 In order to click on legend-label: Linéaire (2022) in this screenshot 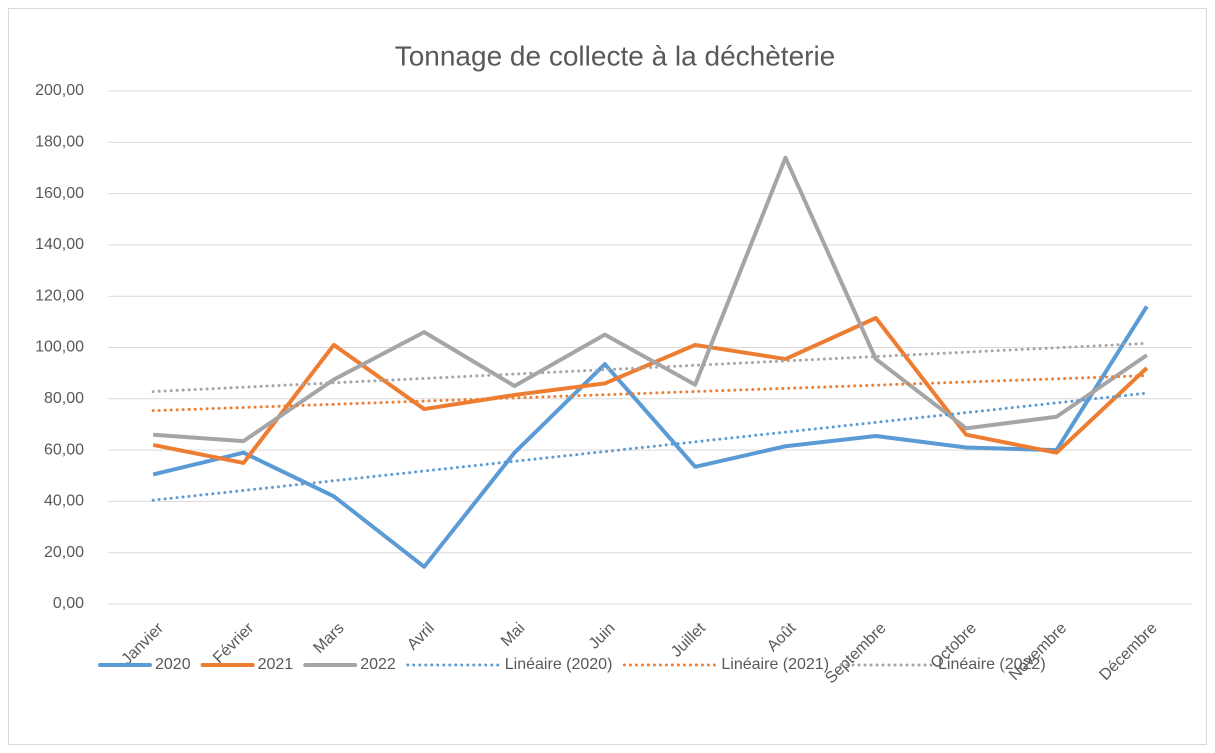, I will do `click(992, 664)`.